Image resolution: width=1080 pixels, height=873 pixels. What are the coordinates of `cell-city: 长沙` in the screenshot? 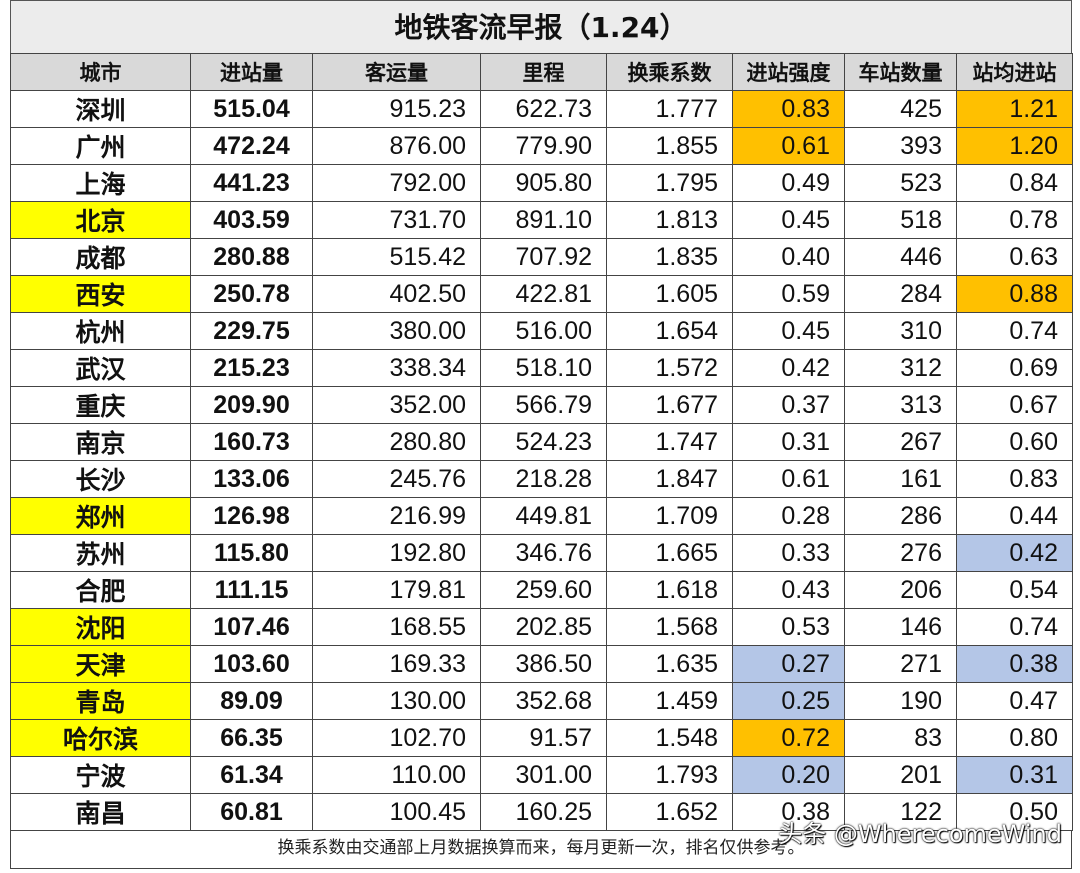 It's located at (100, 479).